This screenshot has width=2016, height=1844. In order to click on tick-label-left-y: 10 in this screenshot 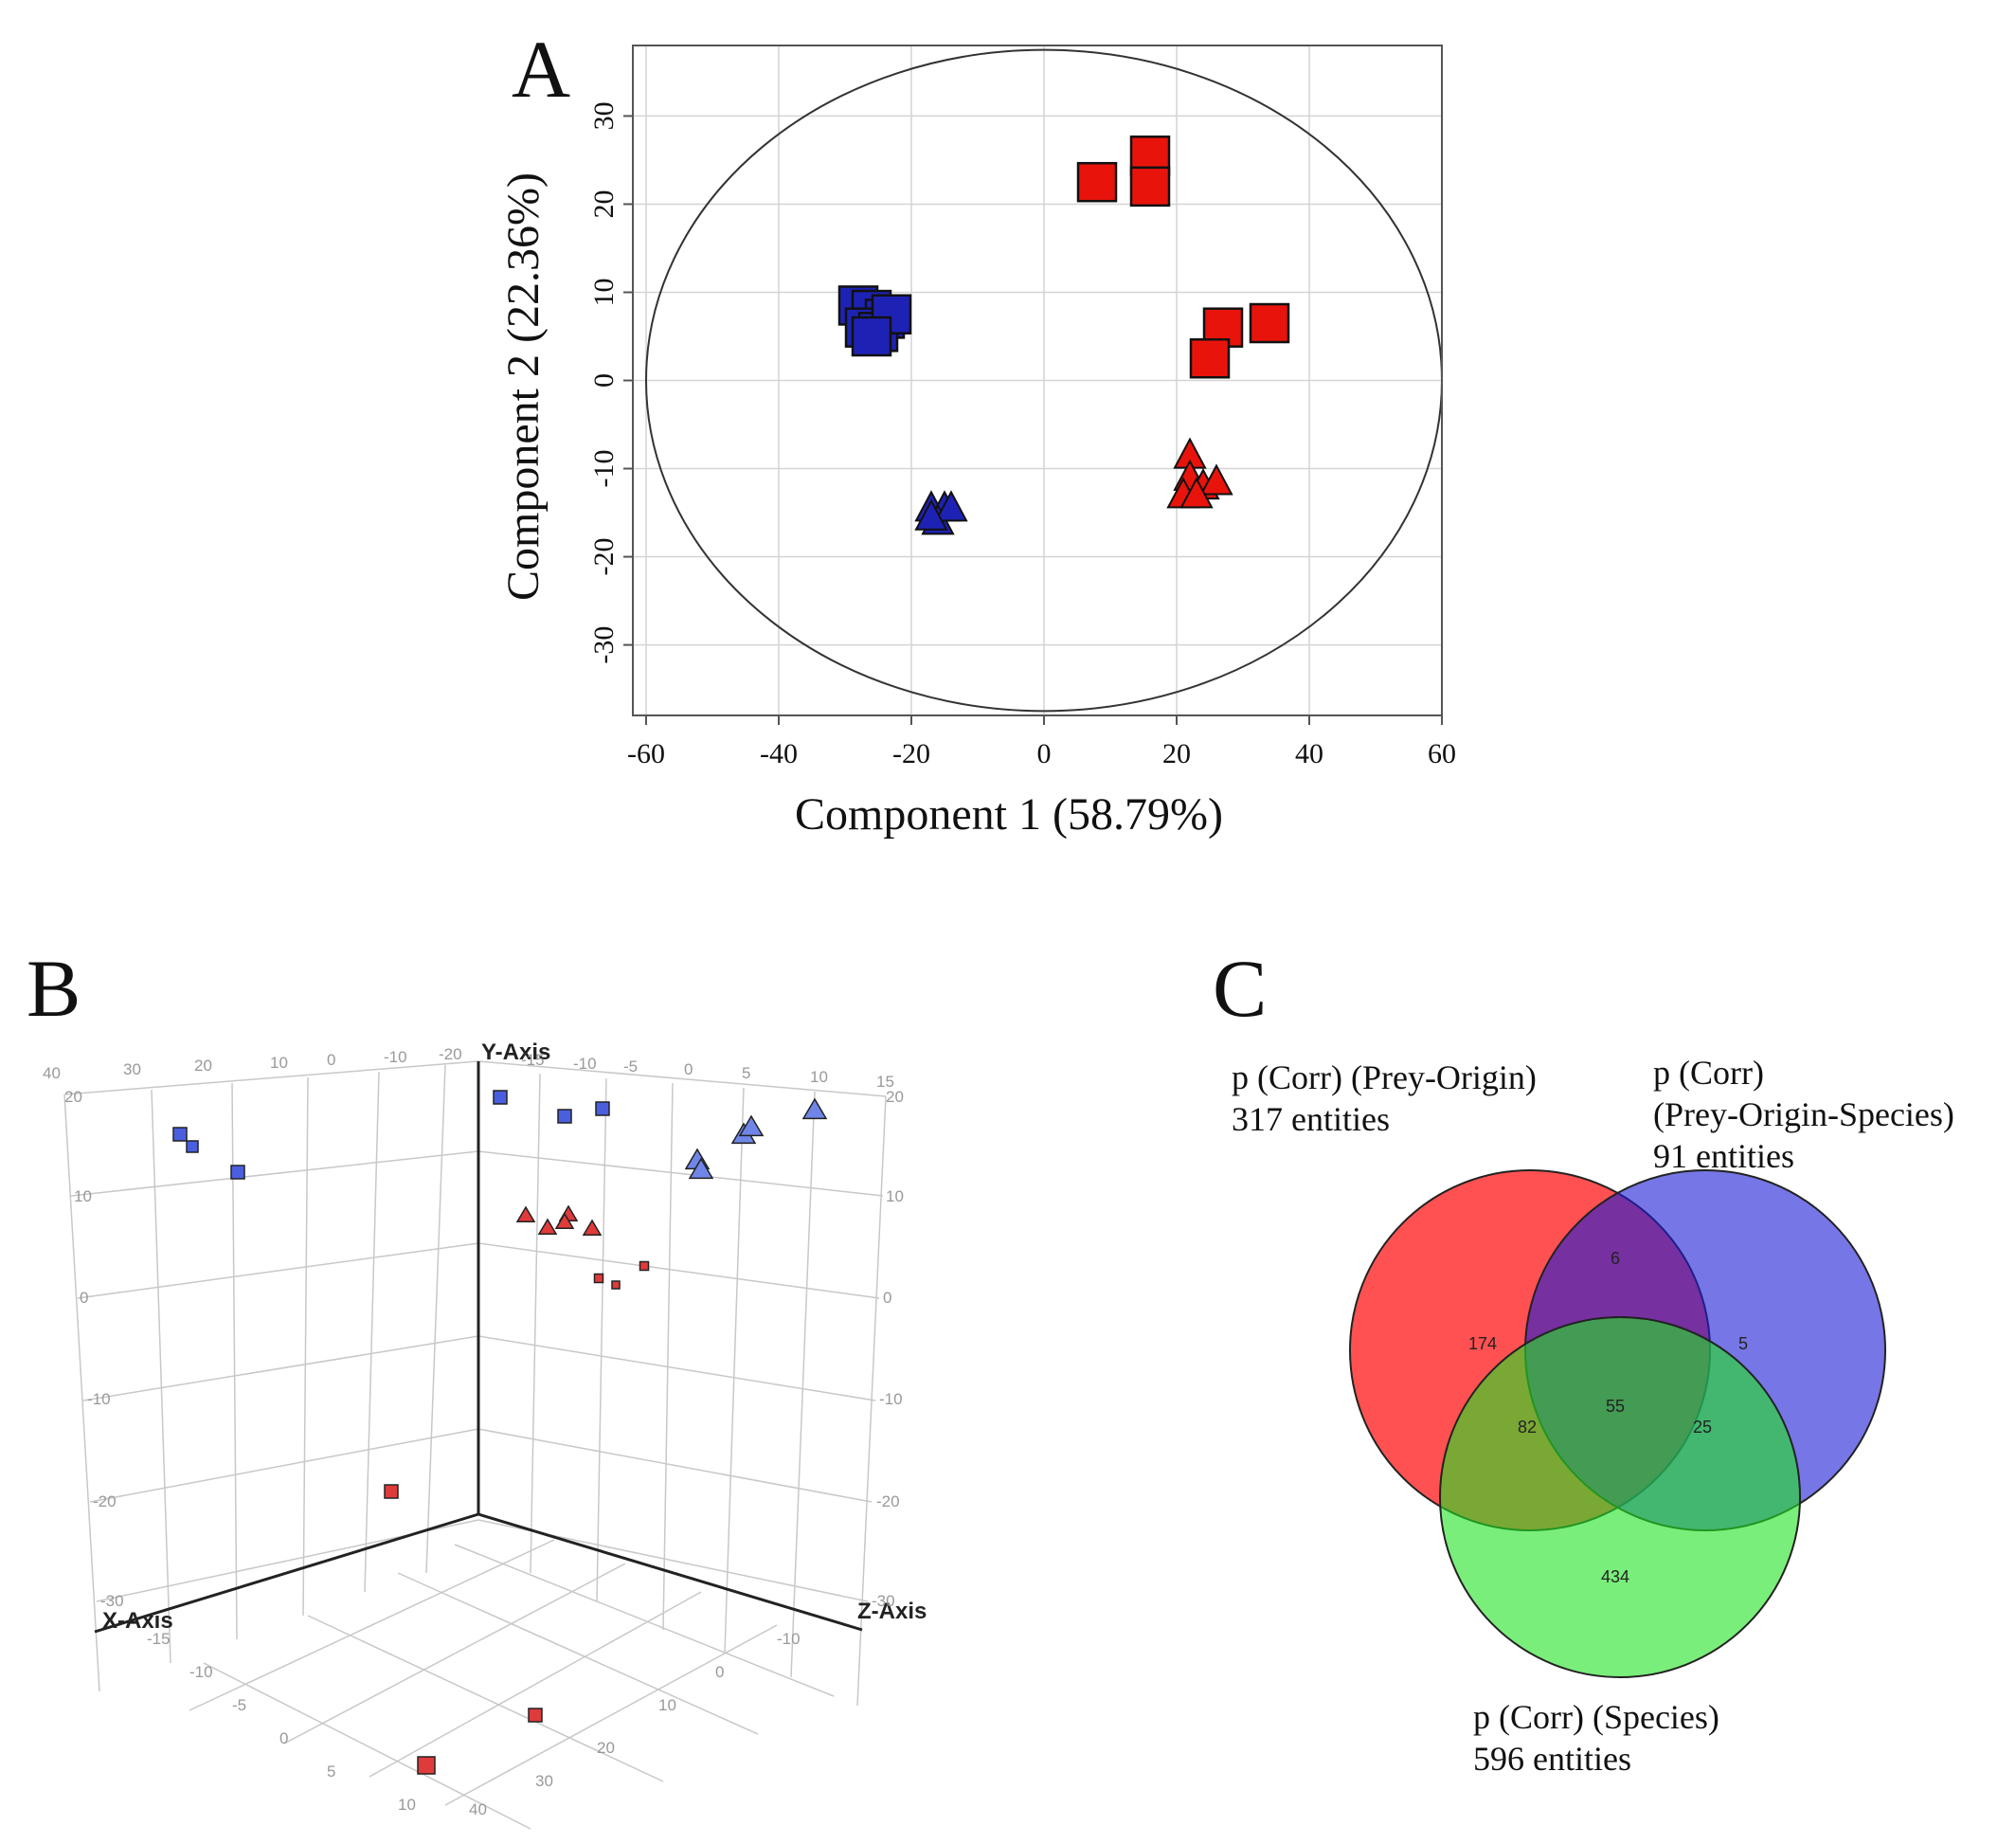, I will do `click(83, 1196)`.